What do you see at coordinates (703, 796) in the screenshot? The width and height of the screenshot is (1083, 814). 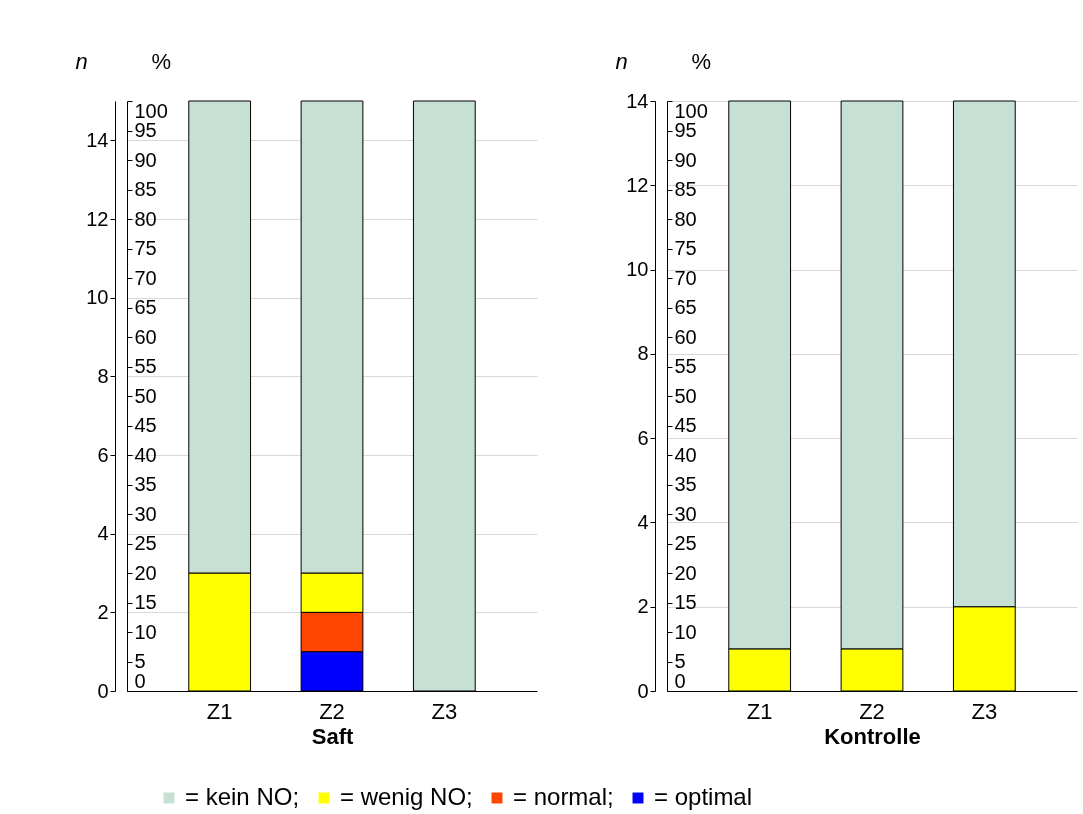 I see `legend-label: = optimal` at bounding box center [703, 796].